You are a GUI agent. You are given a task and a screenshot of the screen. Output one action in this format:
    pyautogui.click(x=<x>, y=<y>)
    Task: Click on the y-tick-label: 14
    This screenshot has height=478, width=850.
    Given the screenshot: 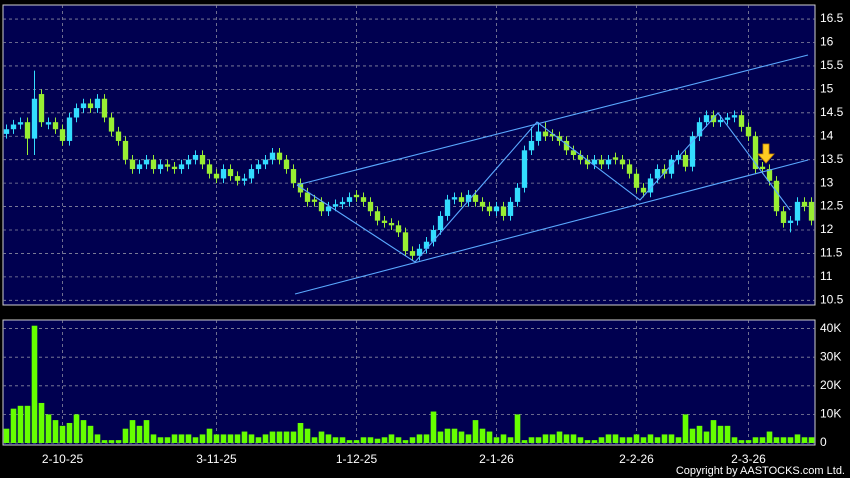 What is the action you would take?
    pyautogui.click(x=827, y=135)
    